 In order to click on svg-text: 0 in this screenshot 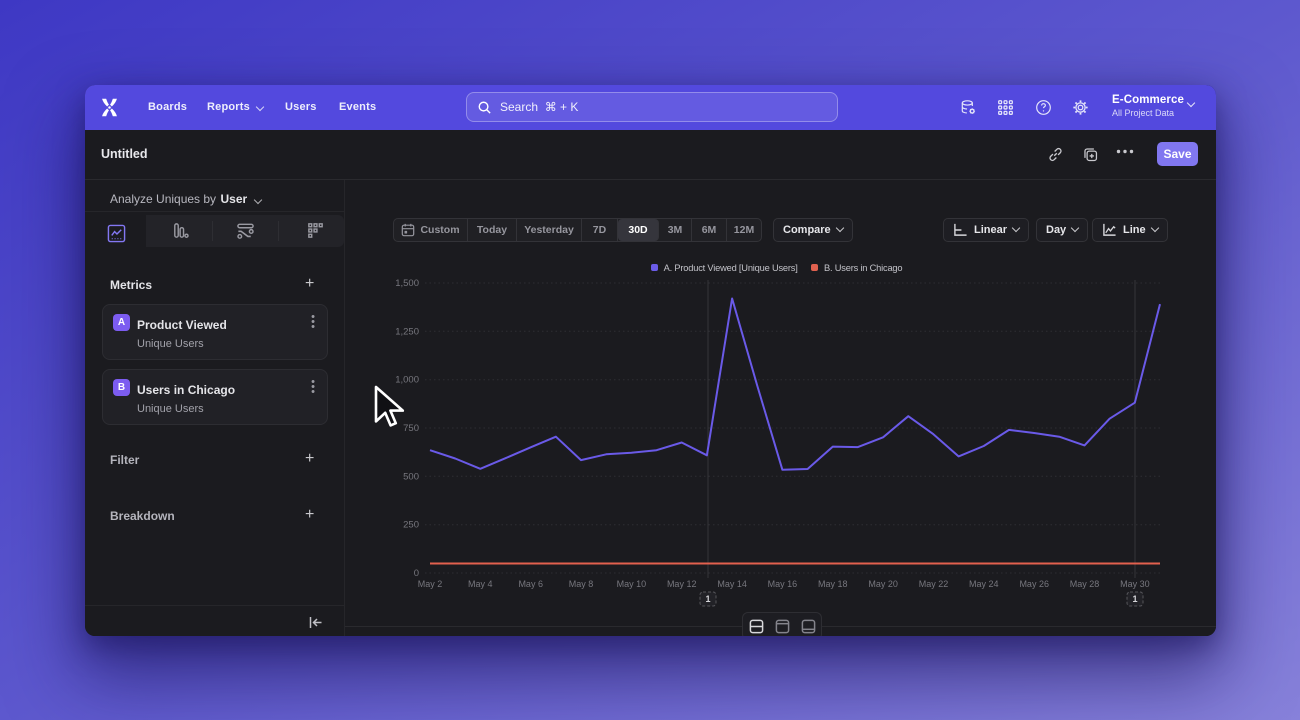, I will do `click(416, 573)`.